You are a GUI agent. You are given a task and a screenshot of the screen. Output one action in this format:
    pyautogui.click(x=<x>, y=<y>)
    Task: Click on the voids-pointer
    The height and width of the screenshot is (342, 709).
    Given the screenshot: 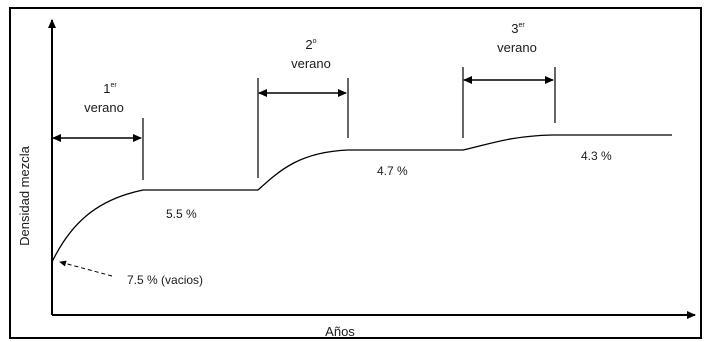 What is the action you would take?
    pyautogui.click(x=86, y=268)
    